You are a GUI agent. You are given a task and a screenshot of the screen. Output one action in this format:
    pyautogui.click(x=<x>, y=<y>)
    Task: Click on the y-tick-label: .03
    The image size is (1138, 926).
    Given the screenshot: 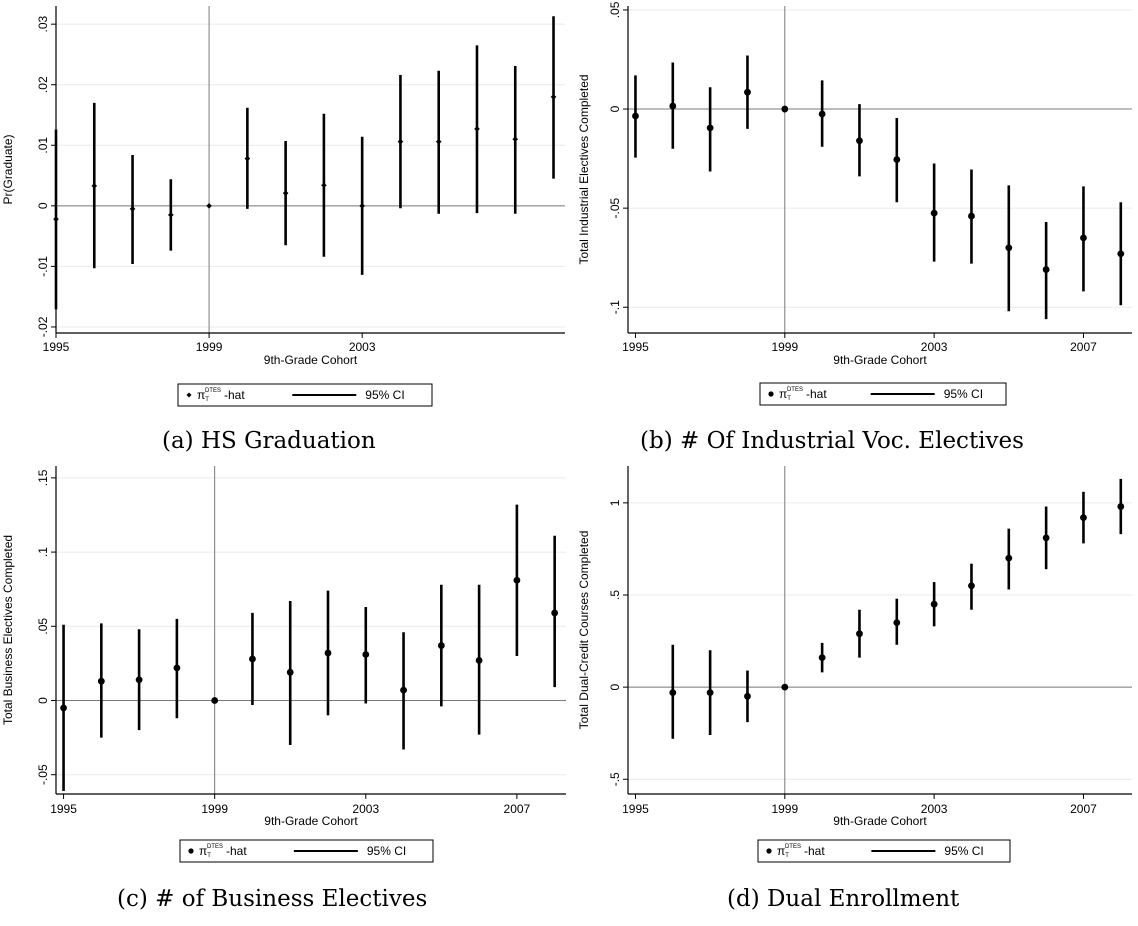 What is the action you would take?
    pyautogui.click(x=43, y=24)
    